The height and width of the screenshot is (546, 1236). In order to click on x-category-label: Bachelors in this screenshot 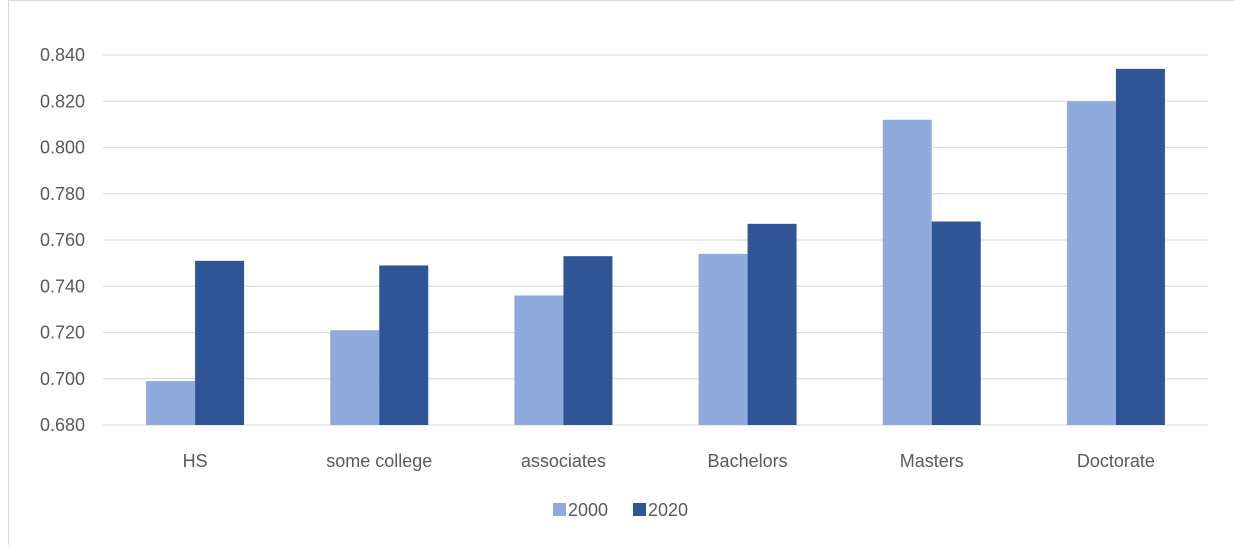, I will do `click(748, 461)`.